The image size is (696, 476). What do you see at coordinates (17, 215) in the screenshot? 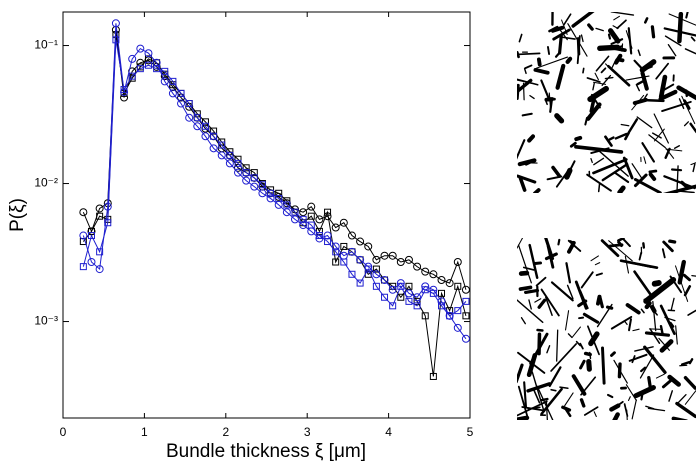
I see `y-axis-label: P(ξ)` at bounding box center [17, 215].